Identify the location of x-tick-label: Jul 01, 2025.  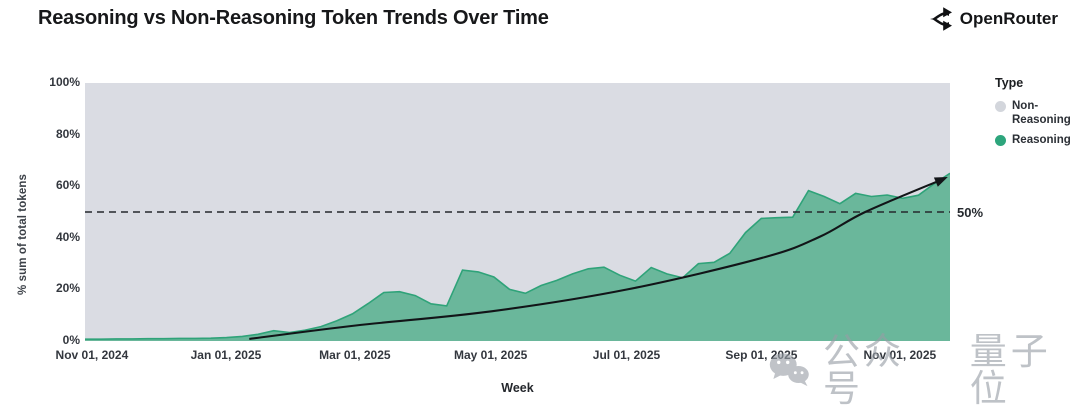
(626, 355).